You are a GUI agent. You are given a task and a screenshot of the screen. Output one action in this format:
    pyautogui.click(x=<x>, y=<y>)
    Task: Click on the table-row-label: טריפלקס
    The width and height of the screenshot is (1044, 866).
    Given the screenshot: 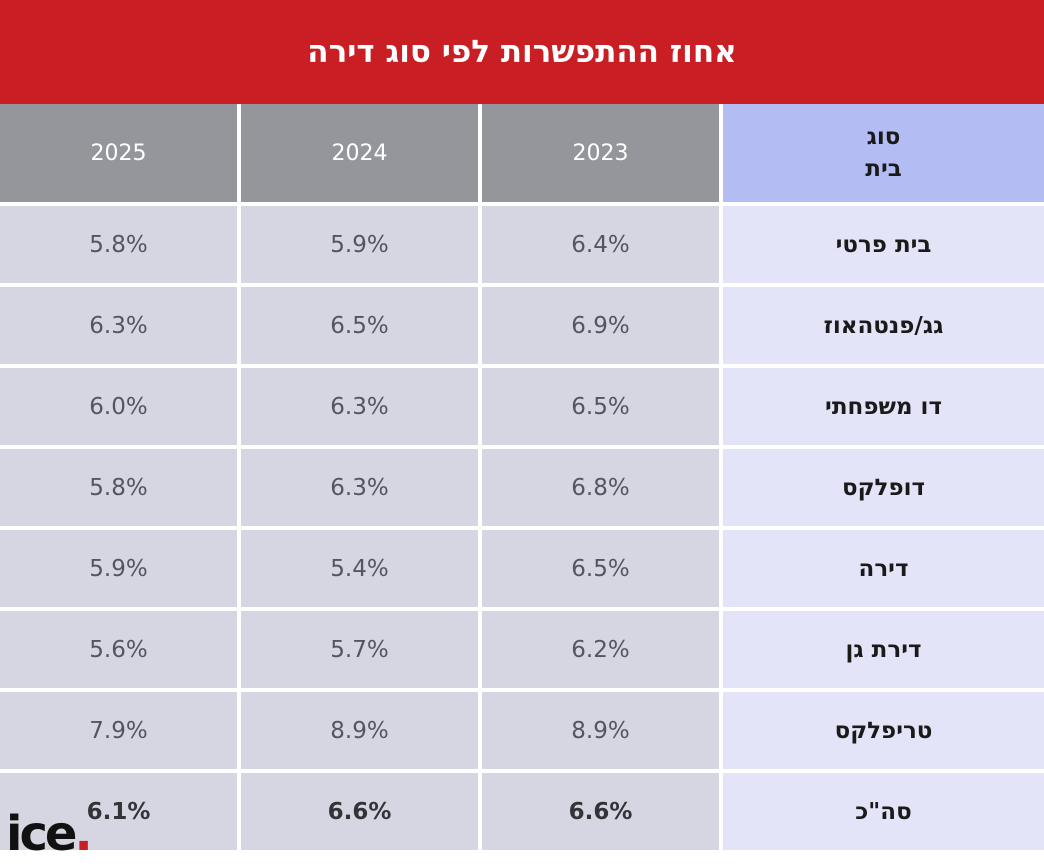 What is the action you would take?
    pyautogui.click(x=883, y=730)
    